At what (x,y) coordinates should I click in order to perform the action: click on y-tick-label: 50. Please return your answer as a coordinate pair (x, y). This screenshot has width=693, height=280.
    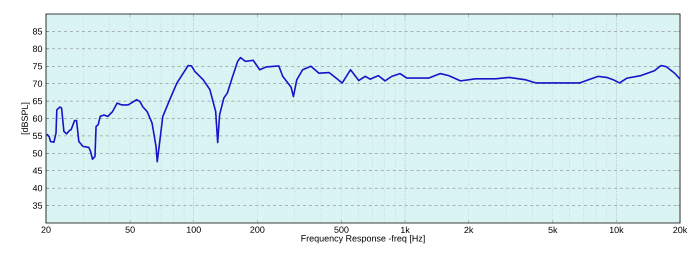
    Looking at the image, I should click on (37, 153).